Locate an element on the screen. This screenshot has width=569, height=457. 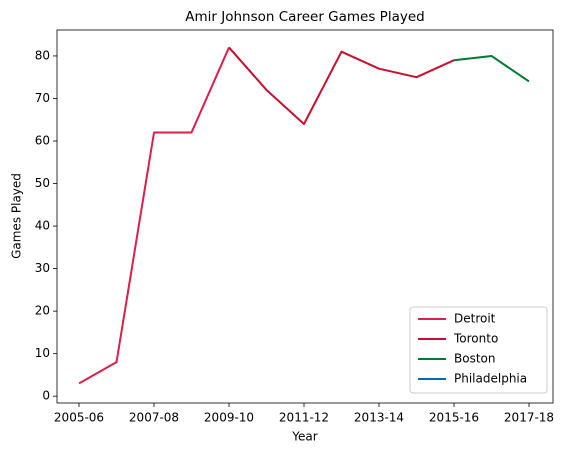
y-tick-label: 50 is located at coordinates (42, 183).